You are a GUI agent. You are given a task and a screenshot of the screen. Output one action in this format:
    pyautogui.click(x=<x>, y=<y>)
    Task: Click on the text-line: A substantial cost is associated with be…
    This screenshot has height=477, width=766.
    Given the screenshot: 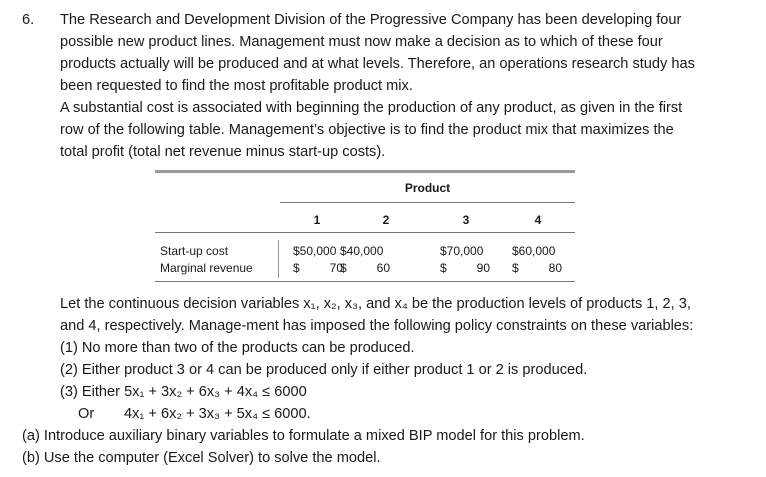 What is the action you would take?
    pyautogui.click(x=371, y=108)
    